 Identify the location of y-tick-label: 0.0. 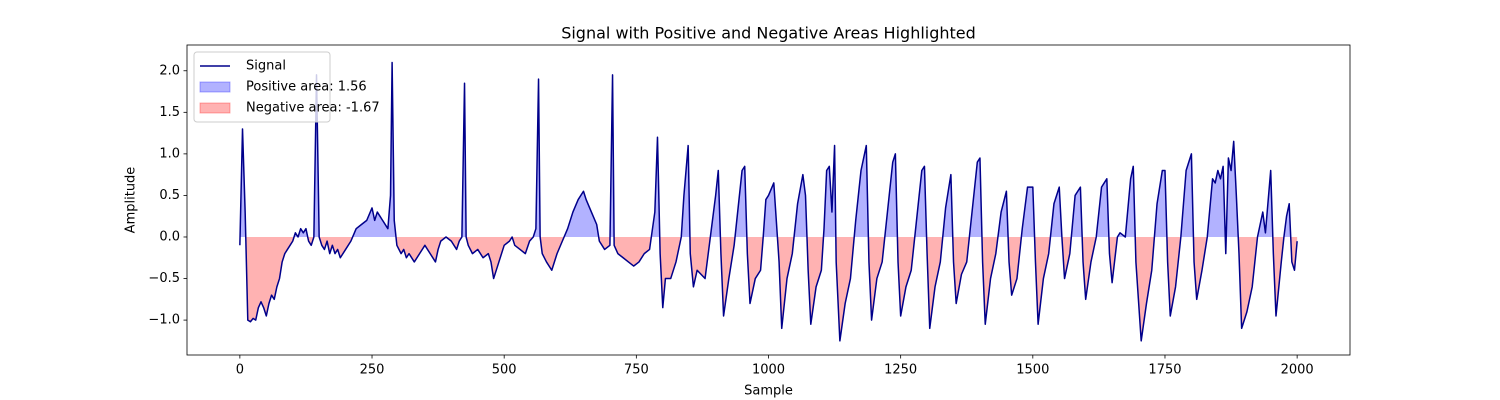
(169, 236).